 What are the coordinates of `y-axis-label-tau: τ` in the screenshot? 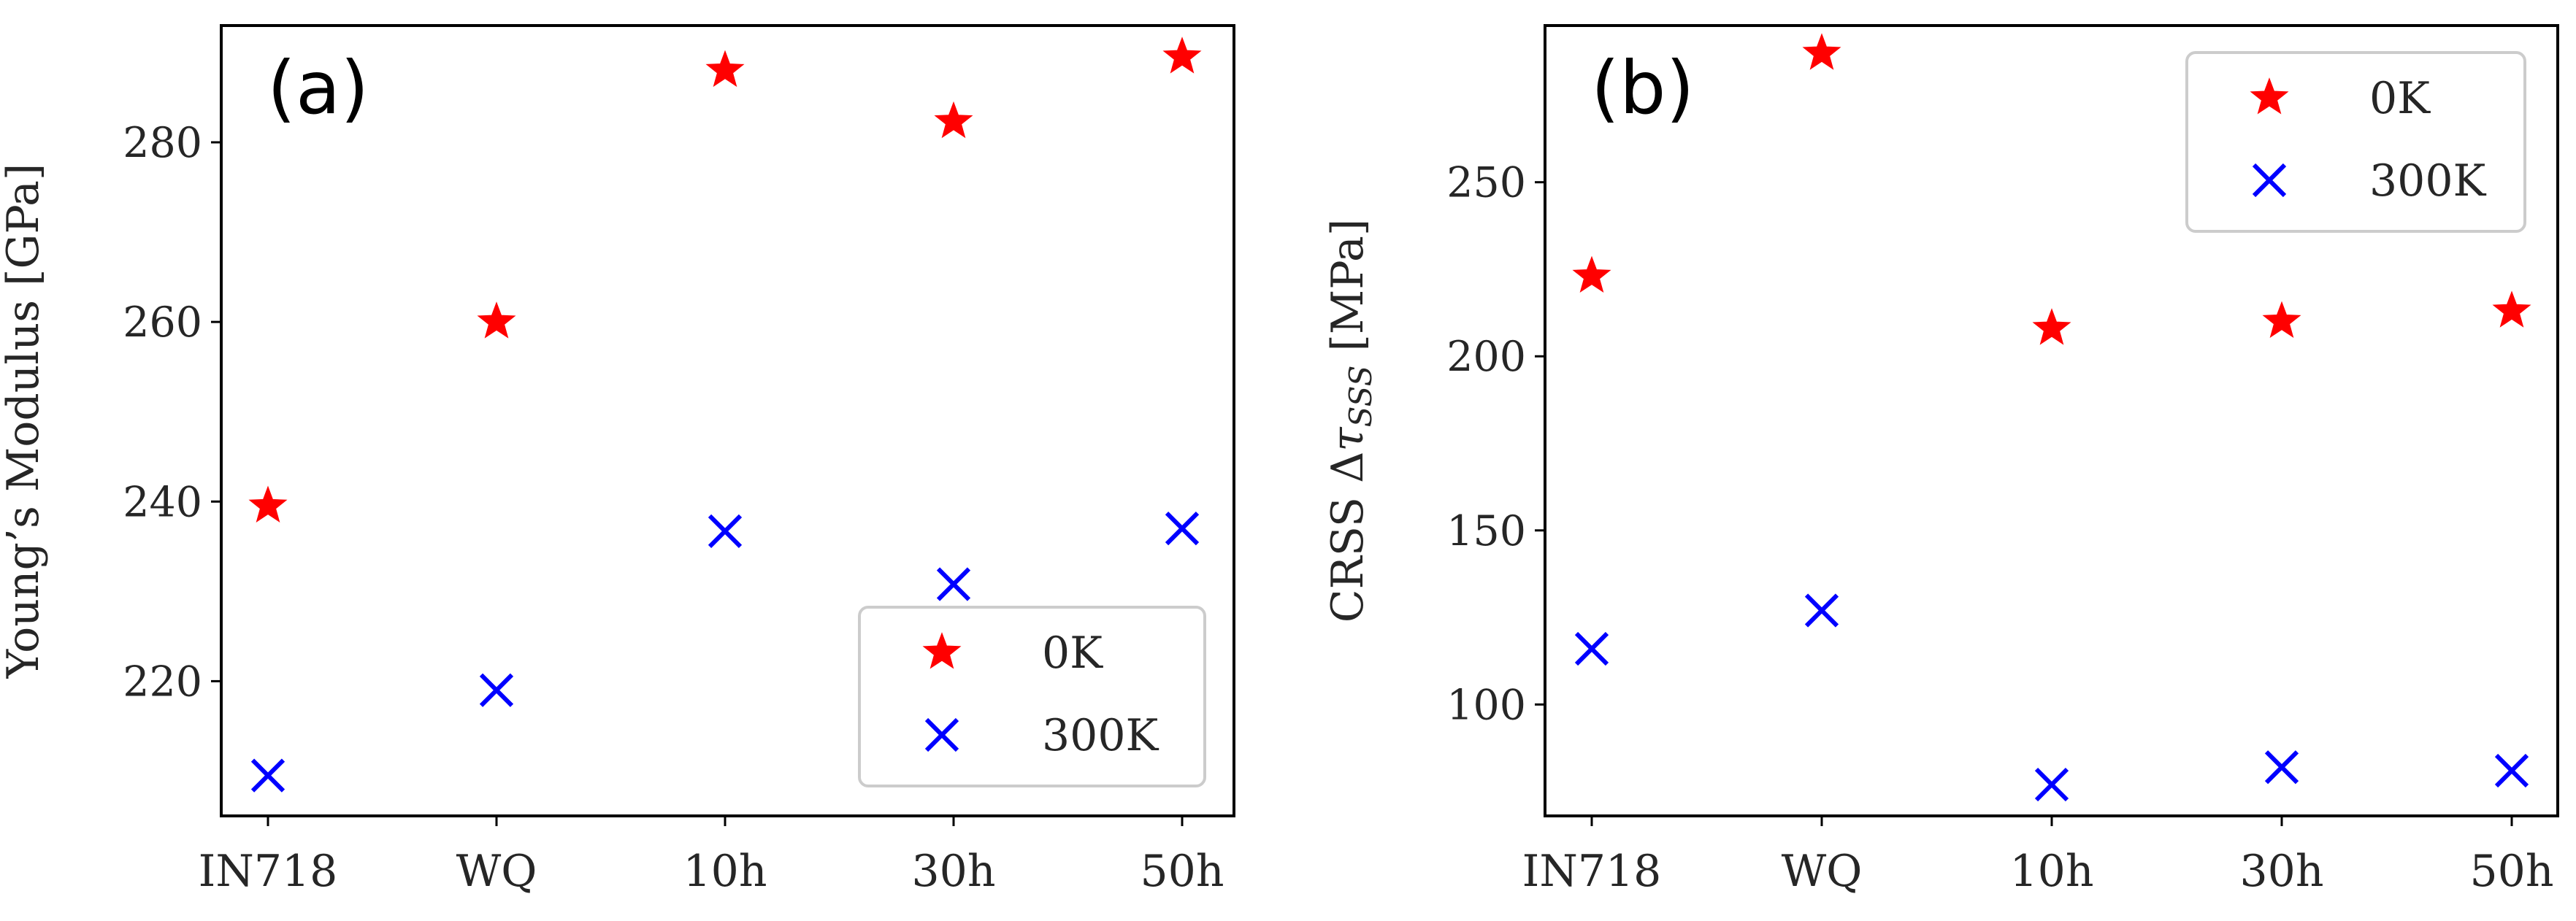 It's located at (1347, 439).